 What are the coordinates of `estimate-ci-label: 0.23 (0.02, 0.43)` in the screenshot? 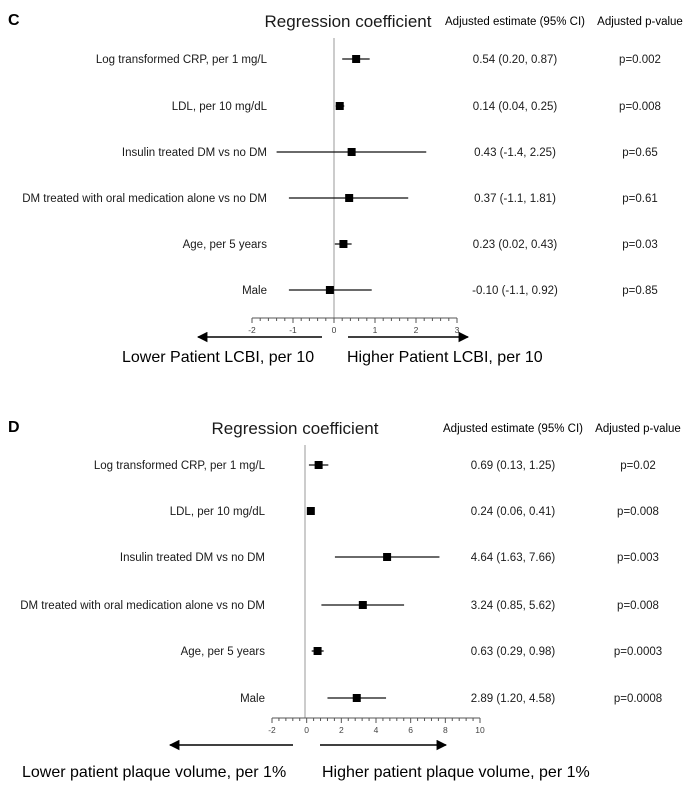 It's located at (515, 245).